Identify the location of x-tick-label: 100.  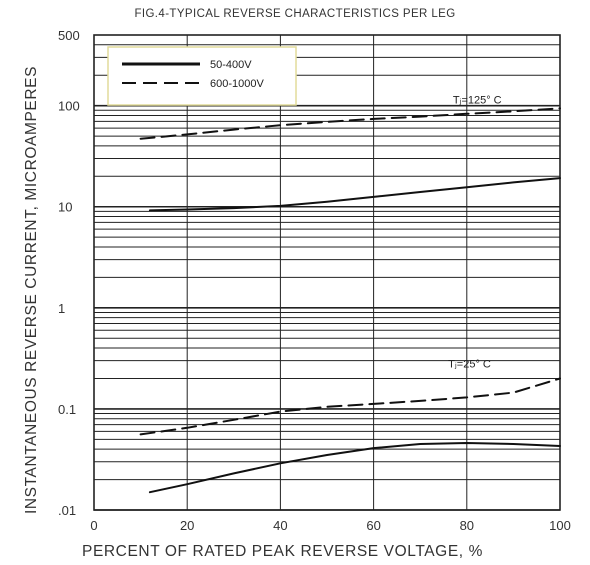
(560, 525).